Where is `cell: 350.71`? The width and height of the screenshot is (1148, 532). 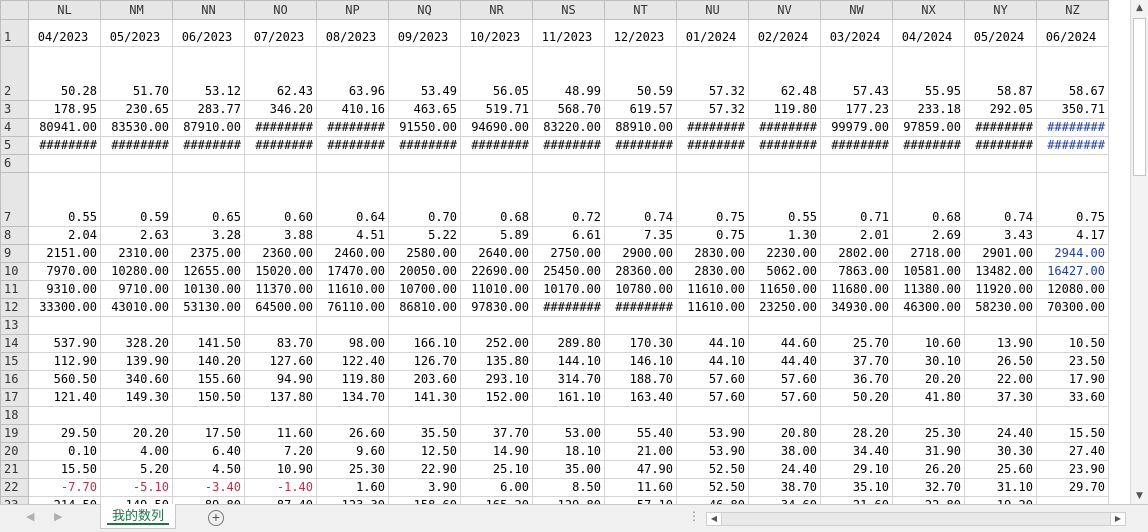
cell: 350.71 is located at coordinates (1072, 109).